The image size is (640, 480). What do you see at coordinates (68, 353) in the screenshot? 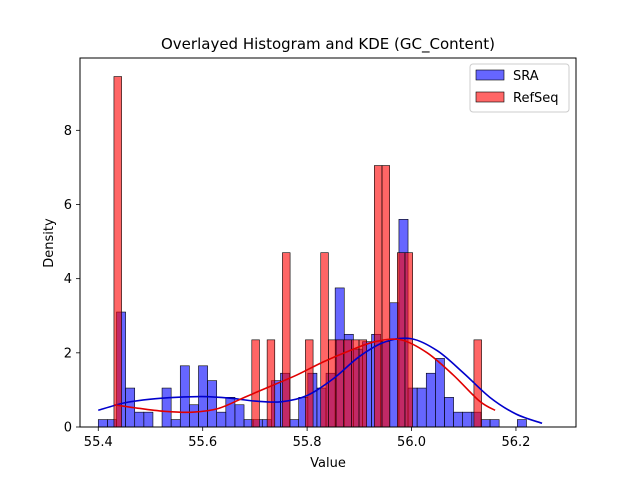
I see `y-tick-label: 2` at bounding box center [68, 353].